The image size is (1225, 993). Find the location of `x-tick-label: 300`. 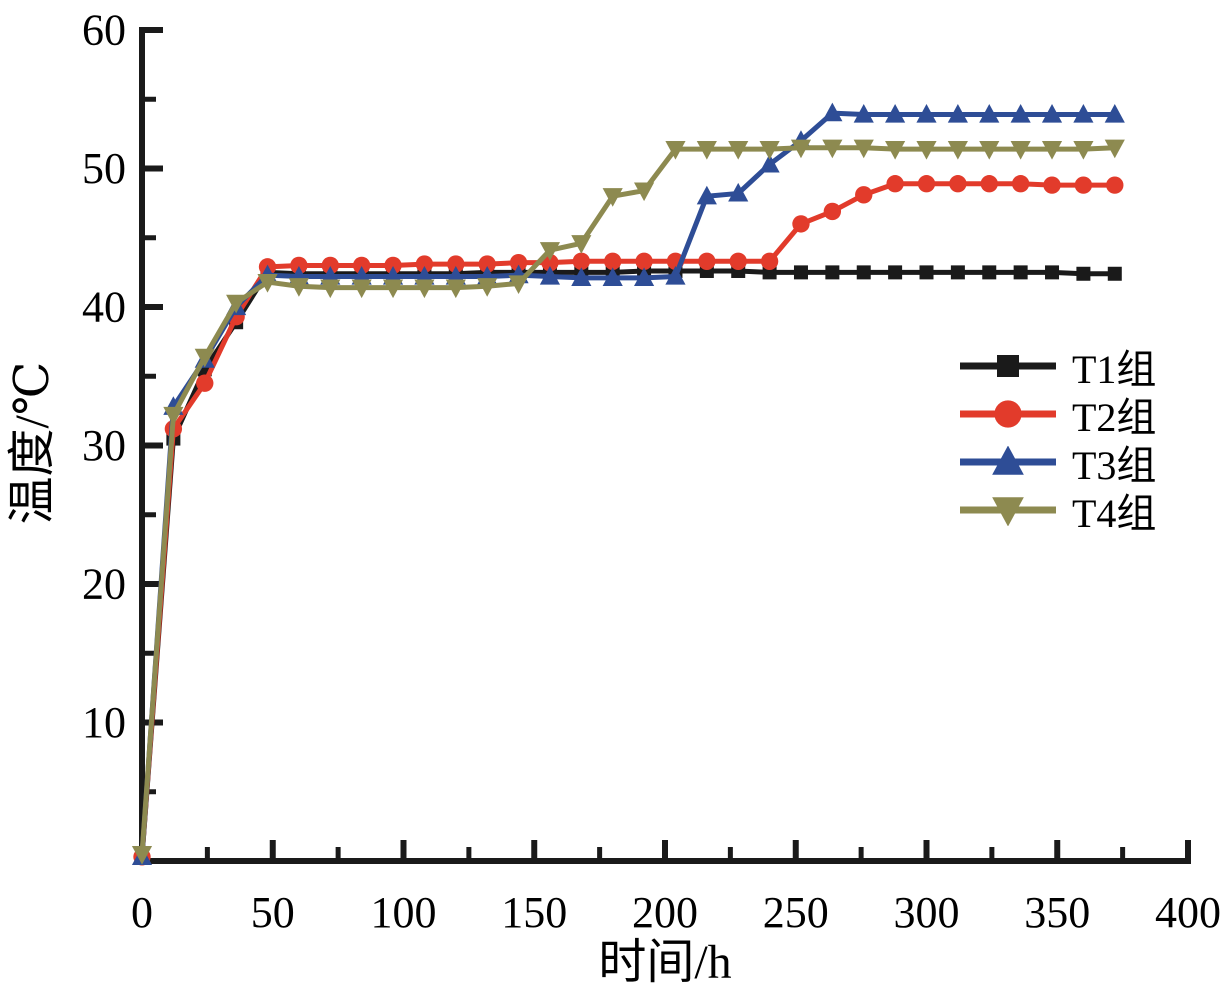

x-tick-label: 300 is located at coordinates (927, 912).